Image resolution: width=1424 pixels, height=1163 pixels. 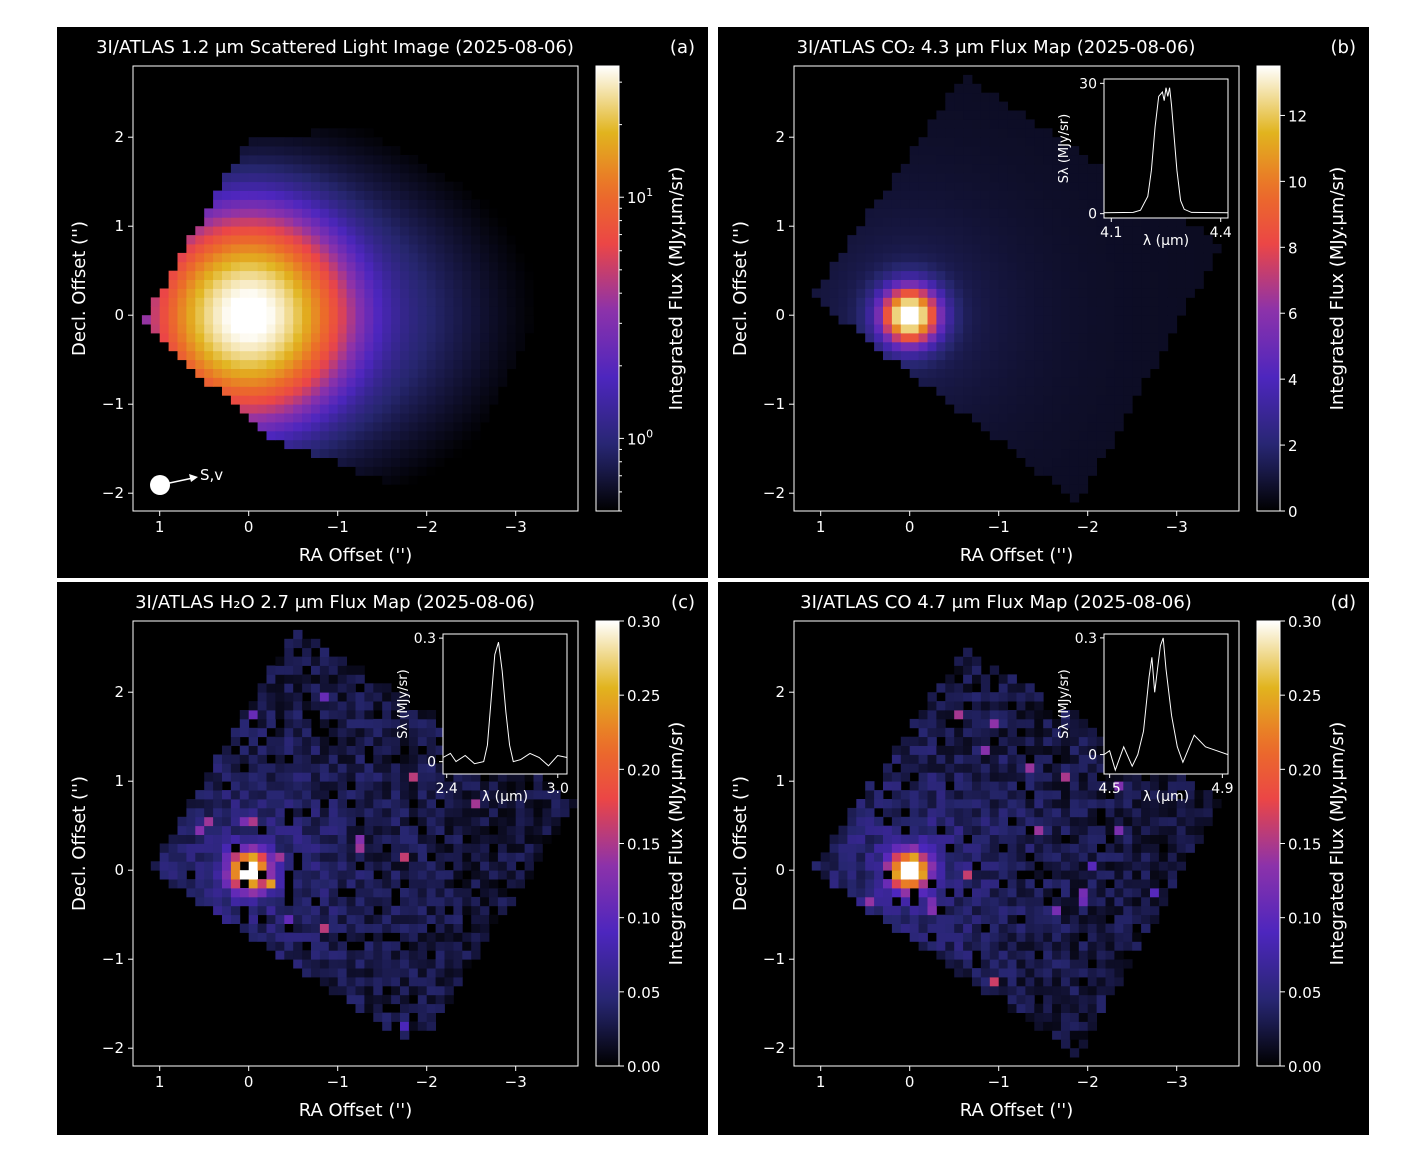 What do you see at coordinates (1166, 241) in the screenshot?
I see `inset-x-label: λ (μm)` at bounding box center [1166, 241].